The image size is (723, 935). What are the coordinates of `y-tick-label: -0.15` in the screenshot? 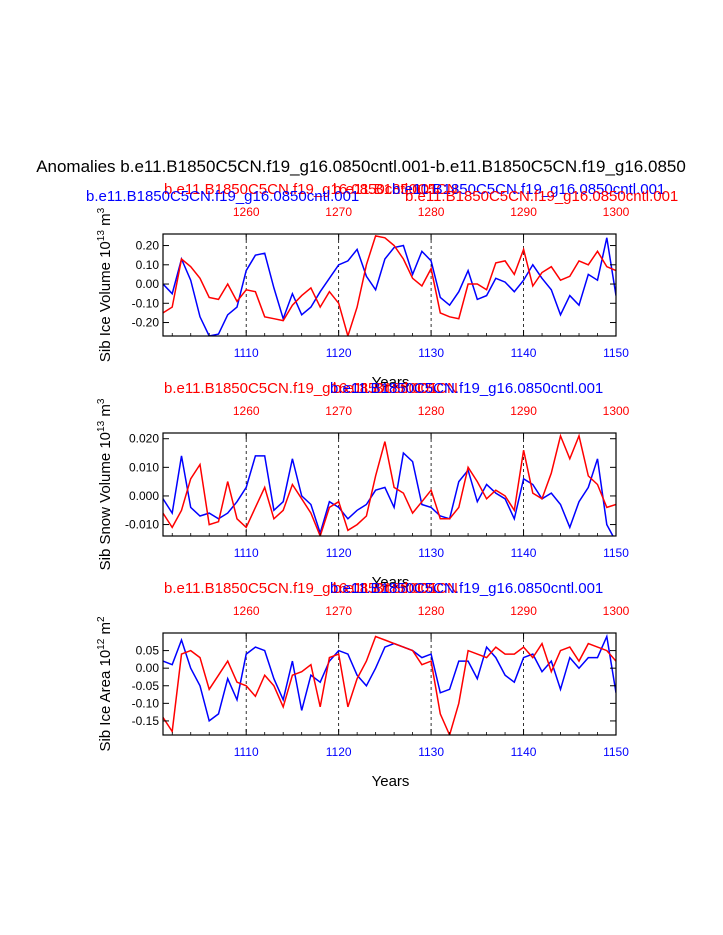 It's located at (146, 721).